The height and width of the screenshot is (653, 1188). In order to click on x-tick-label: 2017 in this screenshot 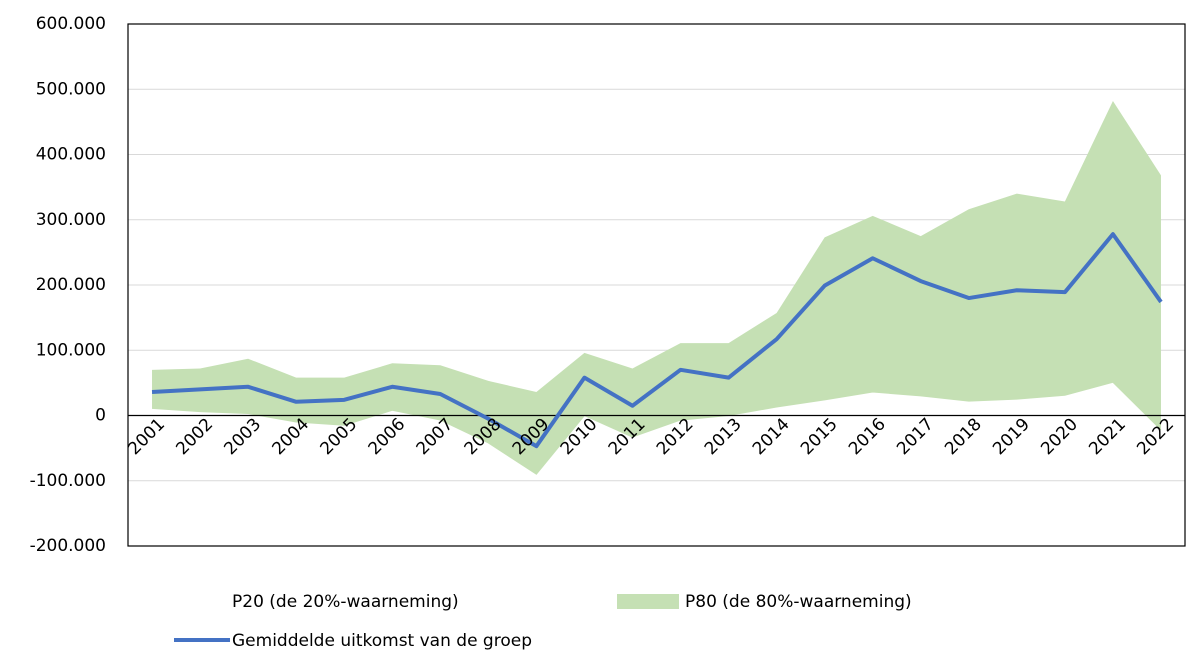, I will do `click(915, 436)`.